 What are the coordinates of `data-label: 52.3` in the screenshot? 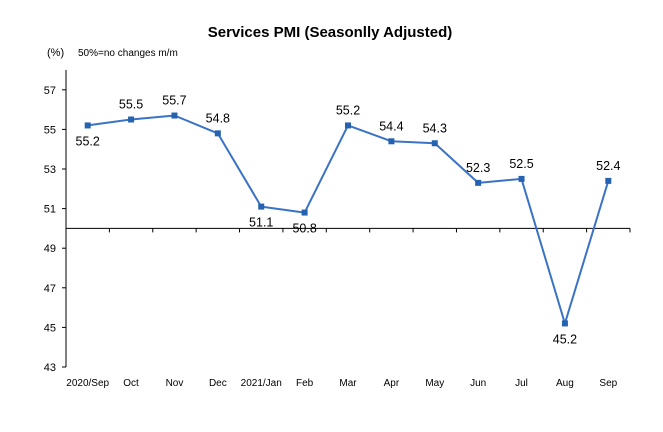 It's located at (478, 168).